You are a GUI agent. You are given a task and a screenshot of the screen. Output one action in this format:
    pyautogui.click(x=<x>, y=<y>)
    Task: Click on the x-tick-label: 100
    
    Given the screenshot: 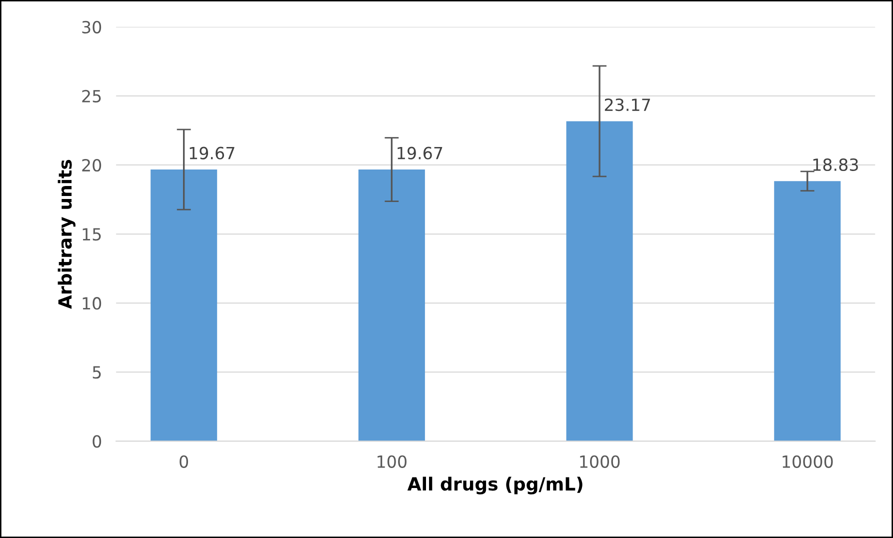 What is the action you would take?
    pyautogui.click(x=392, y=461)
    